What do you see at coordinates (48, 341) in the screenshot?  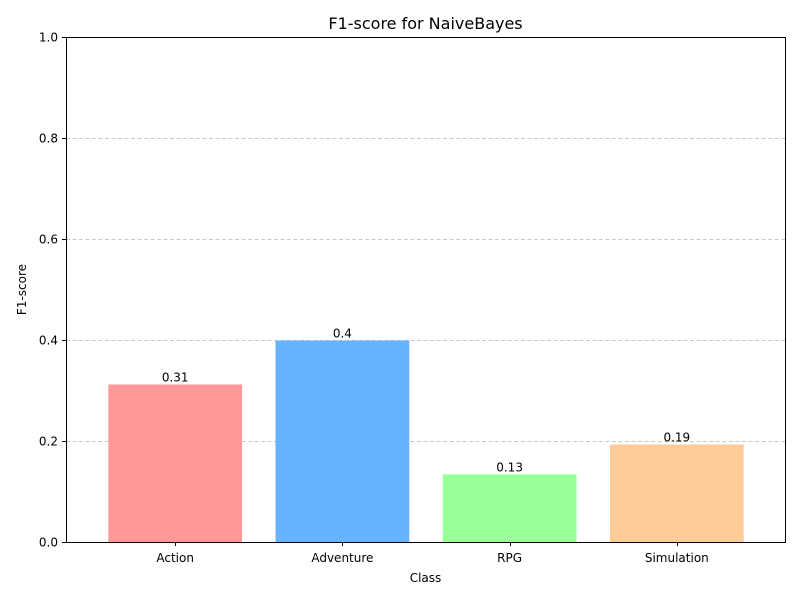 I see `y-tick-label: 0.4` at bounding box center [48, 341].